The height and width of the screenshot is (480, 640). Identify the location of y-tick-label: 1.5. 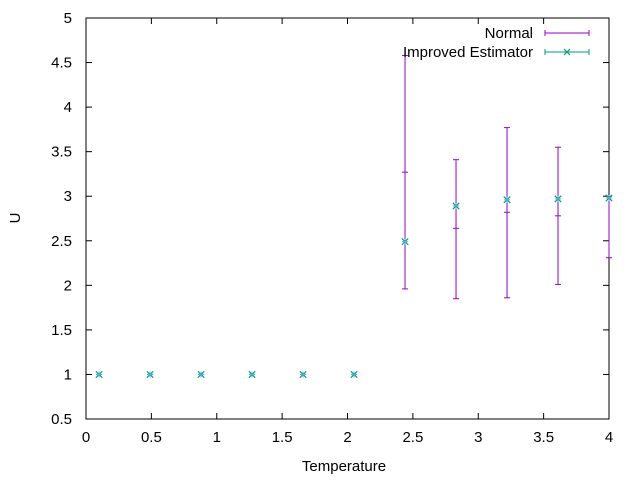
(61, 330).